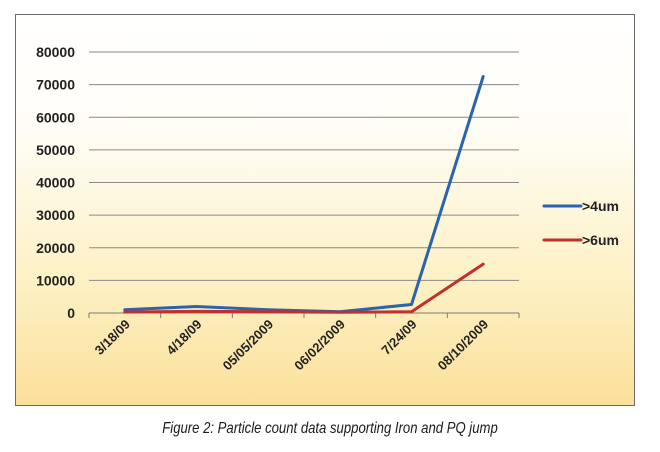 Image resolution: width=660 pixels, height=452 pixels. Describe the element at coordinates (55, 150) in the screenshot. I see `y-tick-label: 50000` at that location.